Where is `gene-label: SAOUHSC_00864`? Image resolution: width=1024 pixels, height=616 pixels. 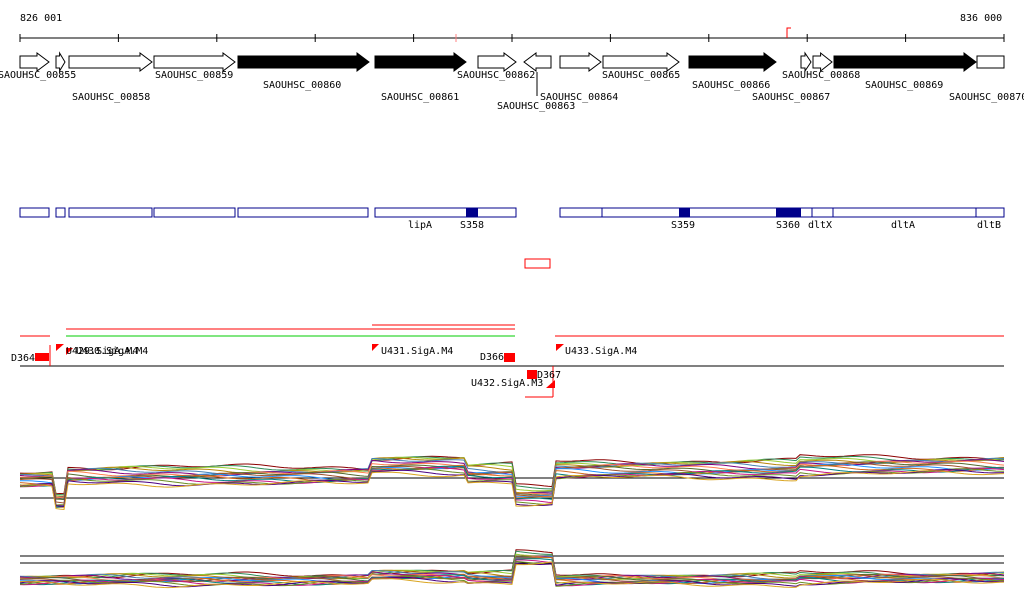
gene-label: SAOUHSC_00864 is located at coordinates (579, 97).